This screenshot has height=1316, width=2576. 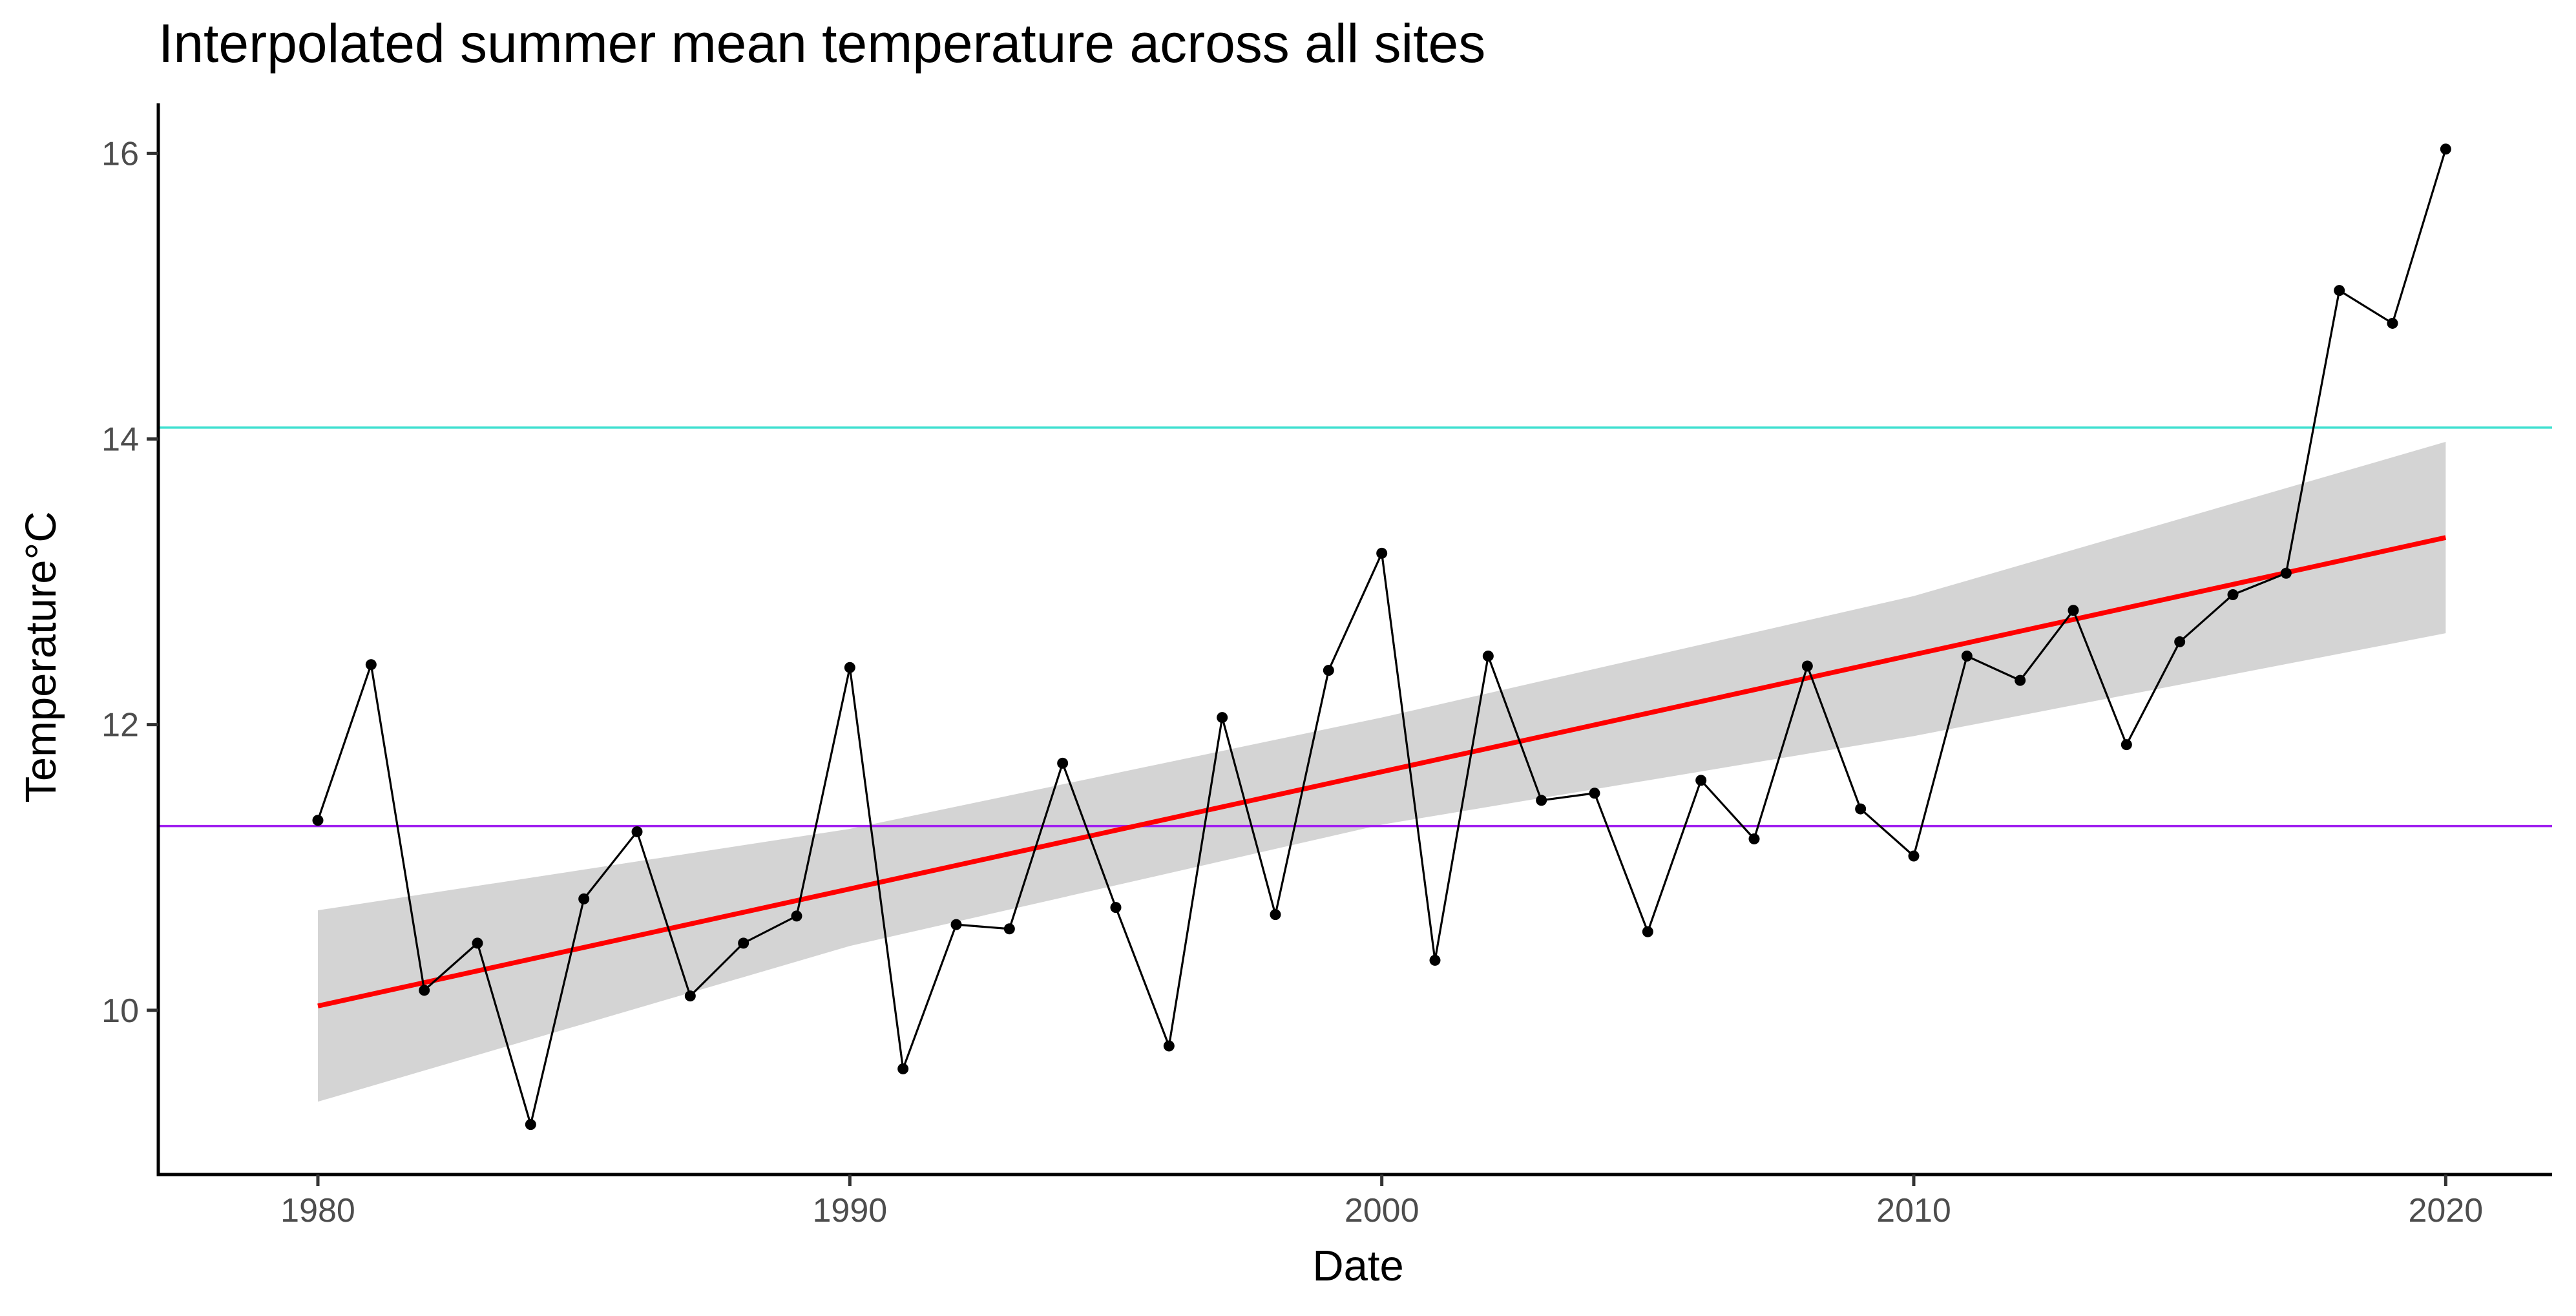 I want to click on y-tick-label: 16, so click(x=120, y=153).